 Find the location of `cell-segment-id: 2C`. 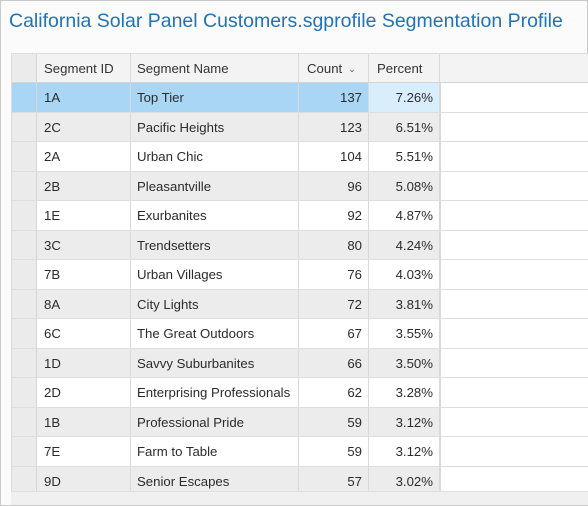

cell-segment-id: 2C is located at coordinates (84, 126).